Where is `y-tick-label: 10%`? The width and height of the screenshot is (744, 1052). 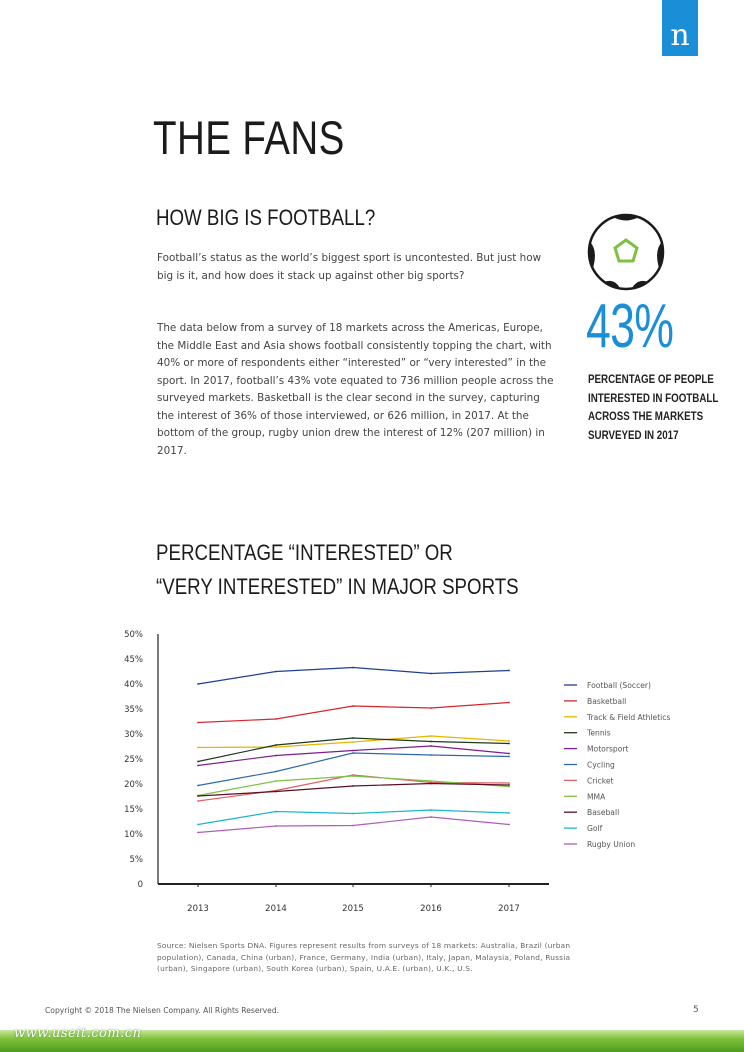 y-tick-label: 10% is located at coordinates (133, 835).